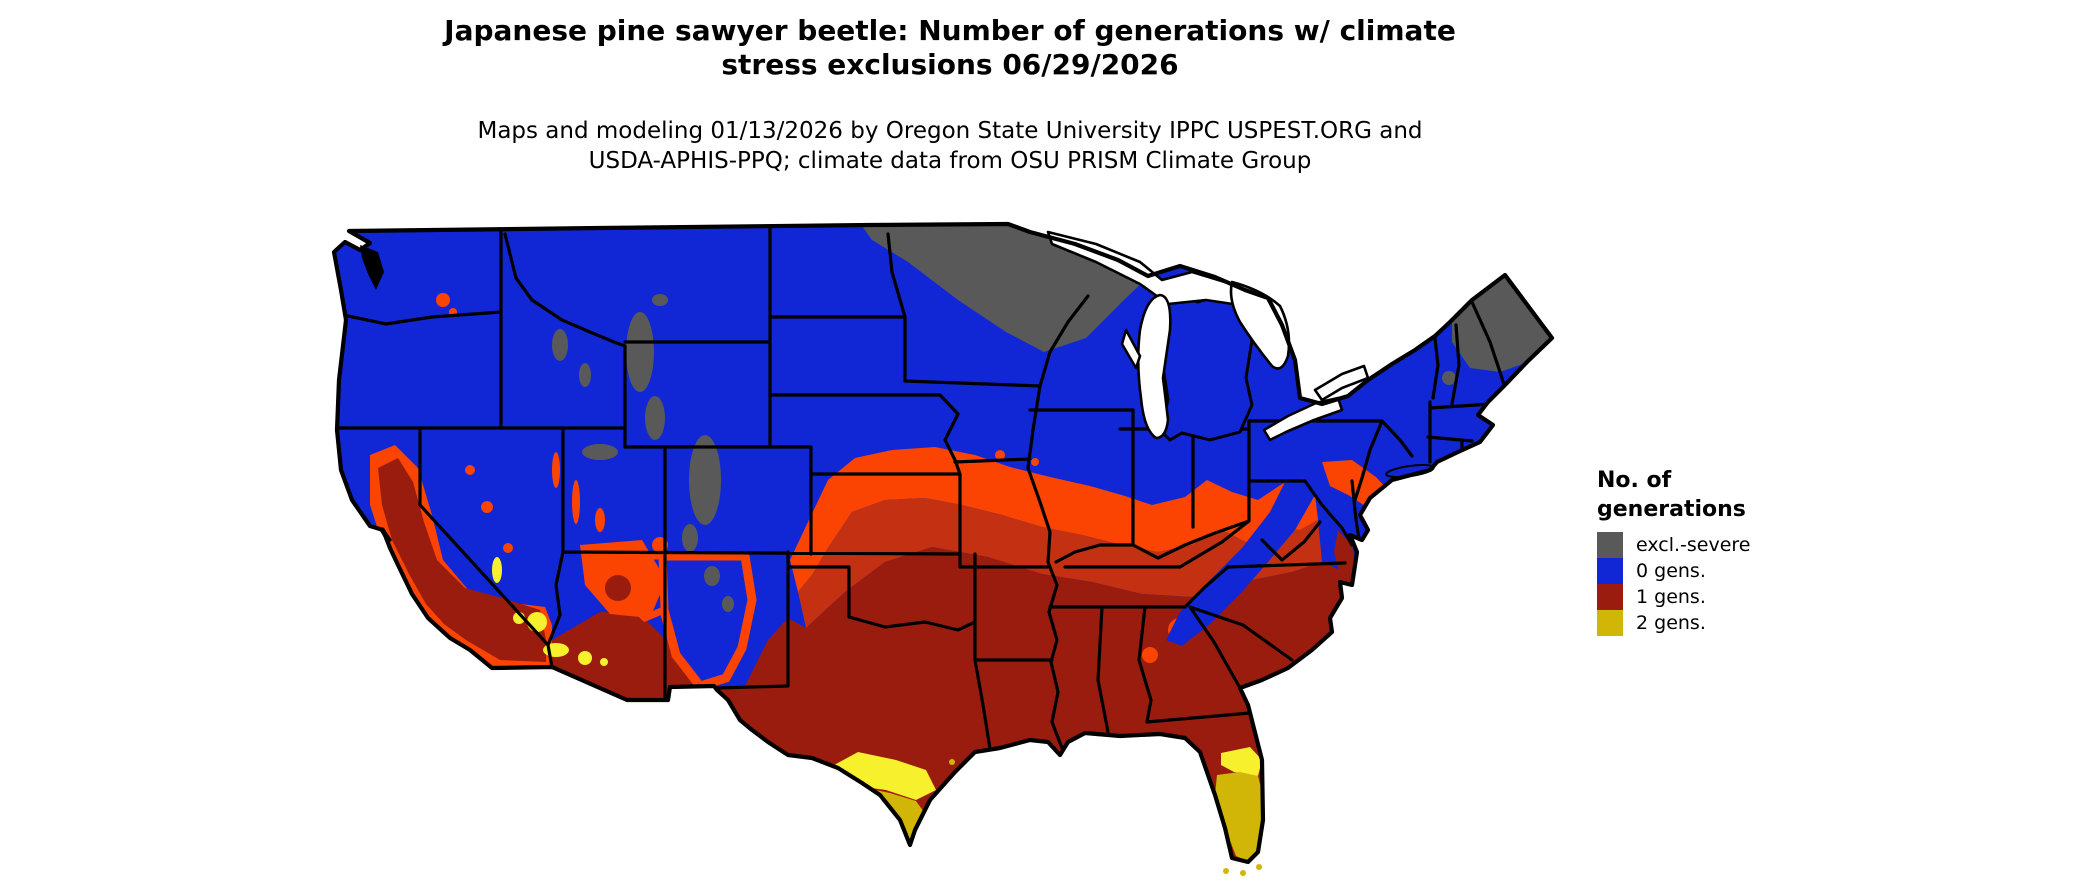  Describe the element at coordinates (1610, 545) in the screenshot. I see `legend-swatch-excl-severe` at that location.